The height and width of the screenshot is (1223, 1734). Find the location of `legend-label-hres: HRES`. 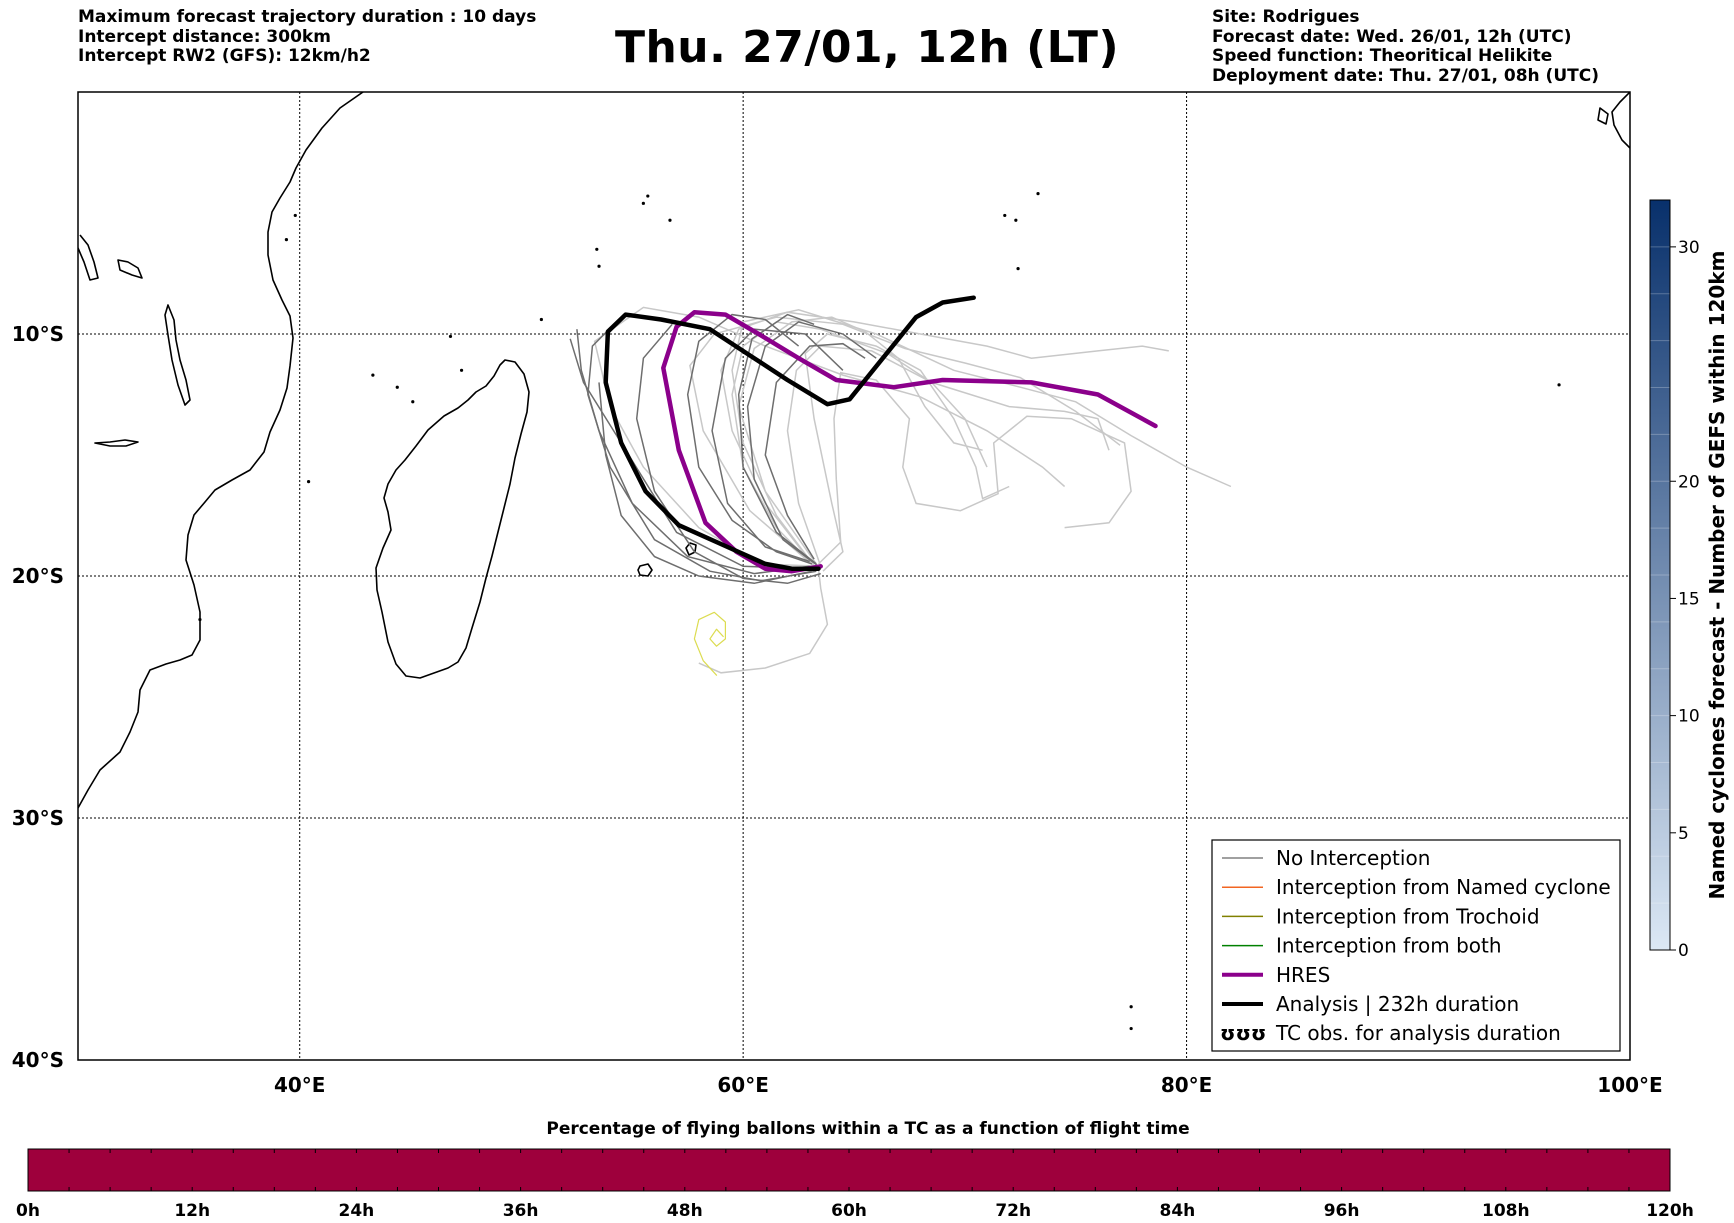

legend-label-hres: HRES is located at coordinates (1303, 975).